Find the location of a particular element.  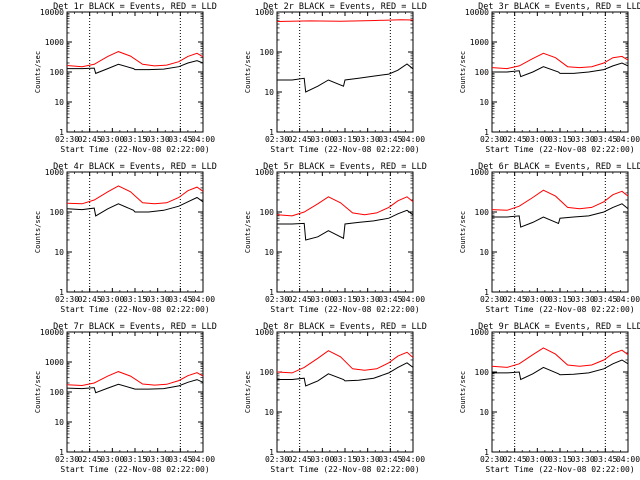

panel-5-title: Det 5r BLACK = Events, RED = LLD is located at coordinates (345, 167).